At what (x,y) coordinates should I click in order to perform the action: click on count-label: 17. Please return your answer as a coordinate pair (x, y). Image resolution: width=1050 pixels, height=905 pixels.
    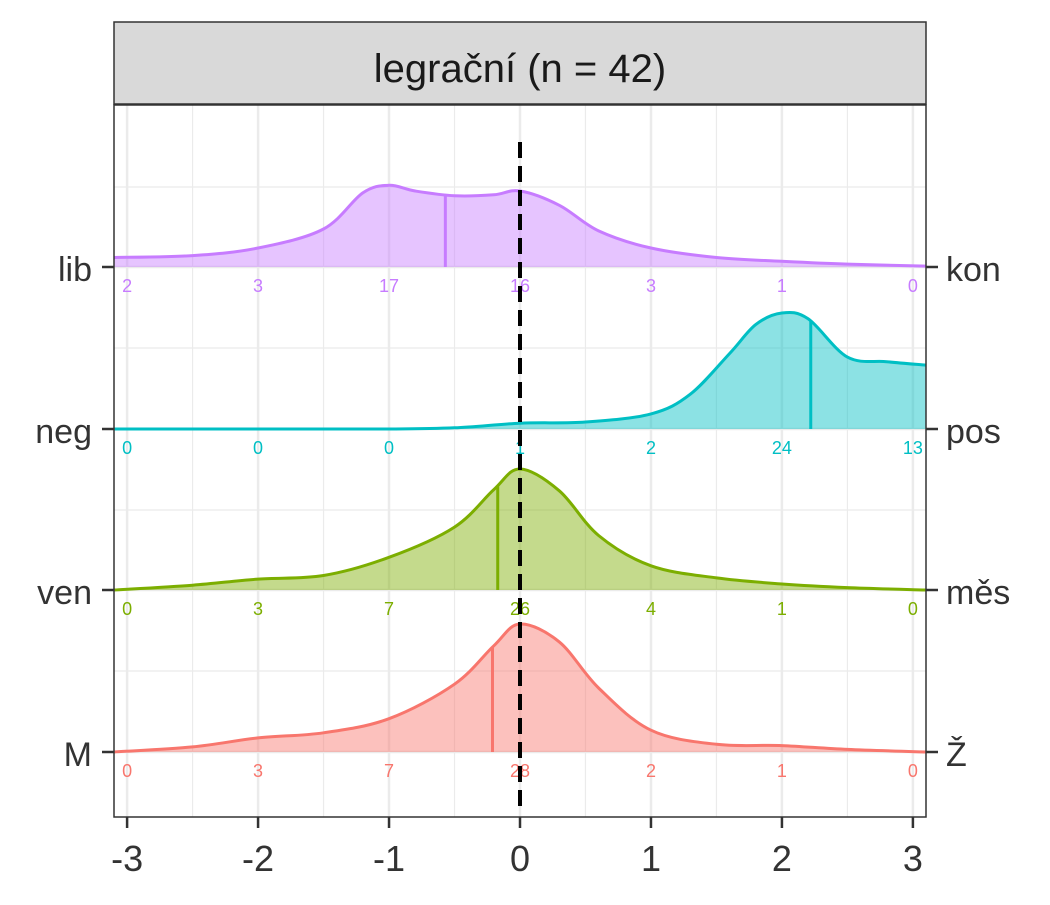
    Looking at the image, I should click on (389, 286).